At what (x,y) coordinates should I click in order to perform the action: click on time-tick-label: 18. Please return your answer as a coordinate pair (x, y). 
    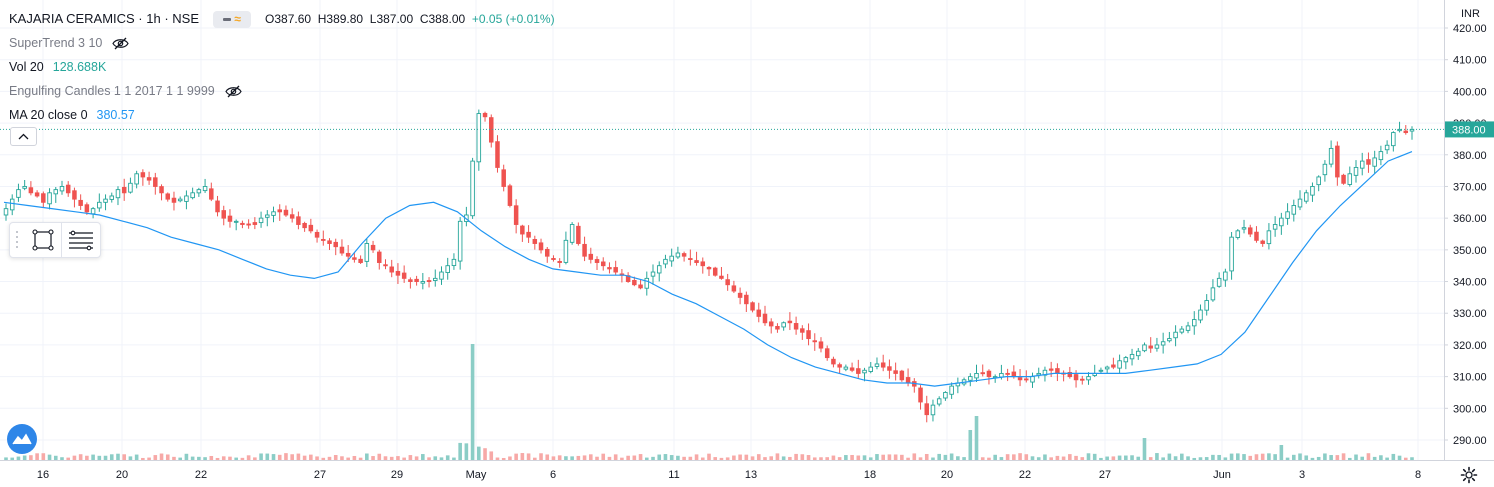
    Looking at the image, I should click on (870, 475).